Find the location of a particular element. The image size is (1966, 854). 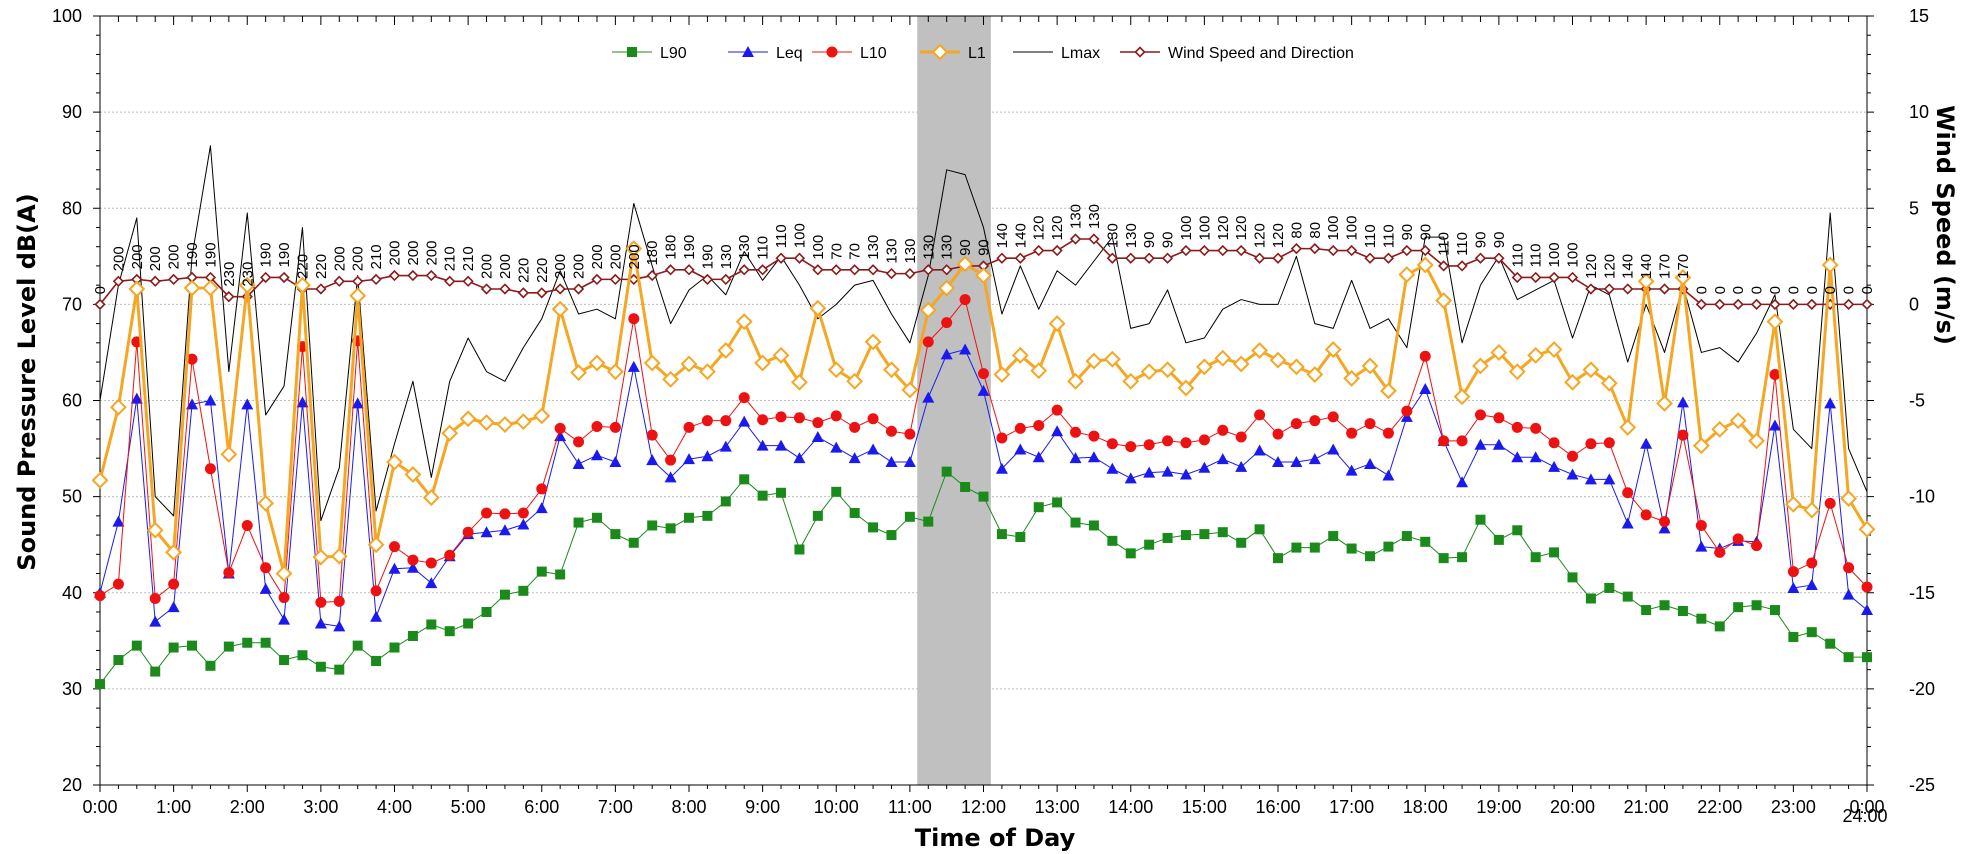

x-tick-label: 8:00 is located at coordinates (688, 807).